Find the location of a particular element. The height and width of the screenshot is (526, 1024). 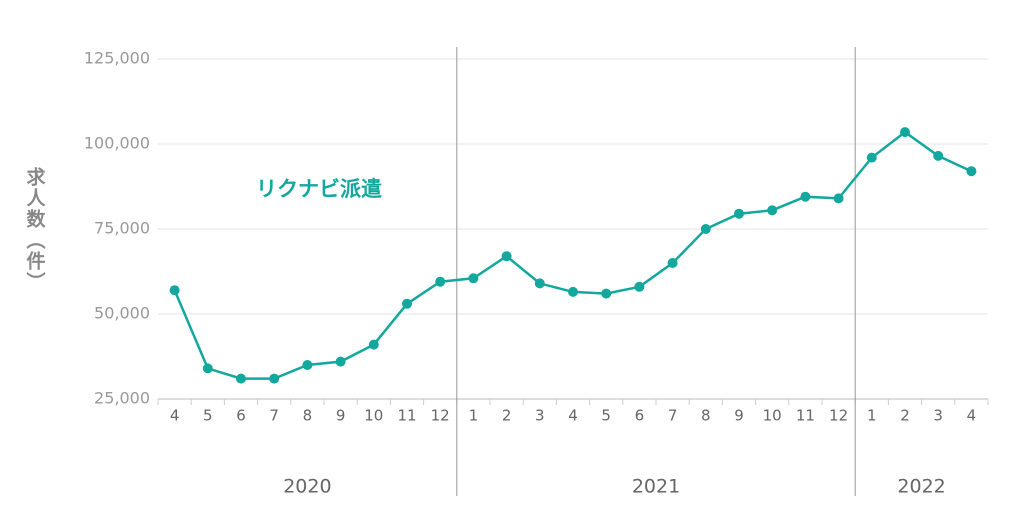

year-label: 2020 is located at coordinates (307, 487).